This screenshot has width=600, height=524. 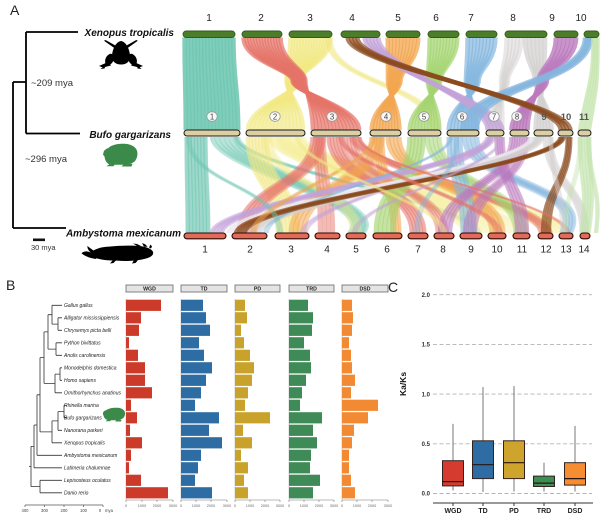 I want to click on svg-text: 300, so click(x=45, y=510).